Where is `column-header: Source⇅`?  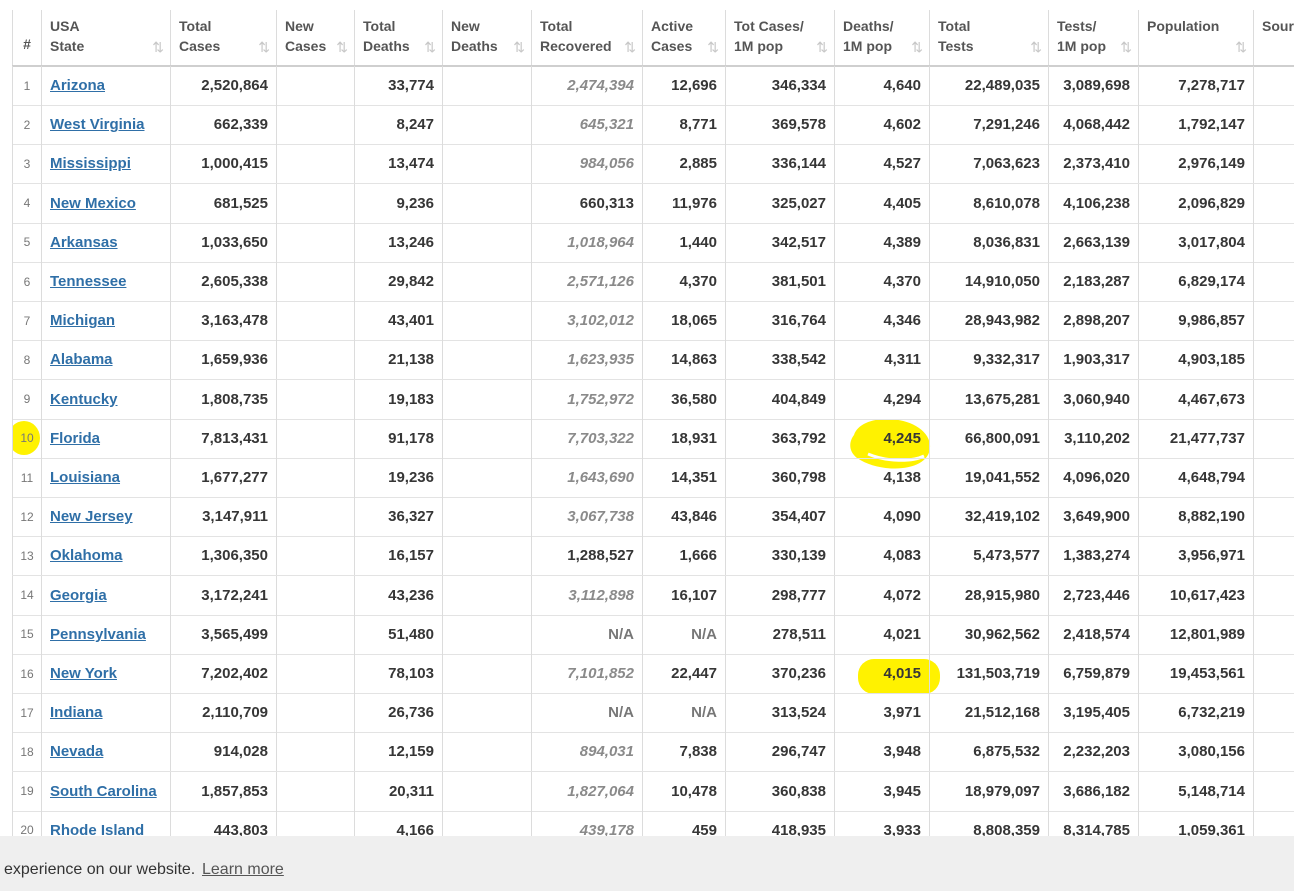
column-header: Source⇅ is located at coordinates (1274, 37).